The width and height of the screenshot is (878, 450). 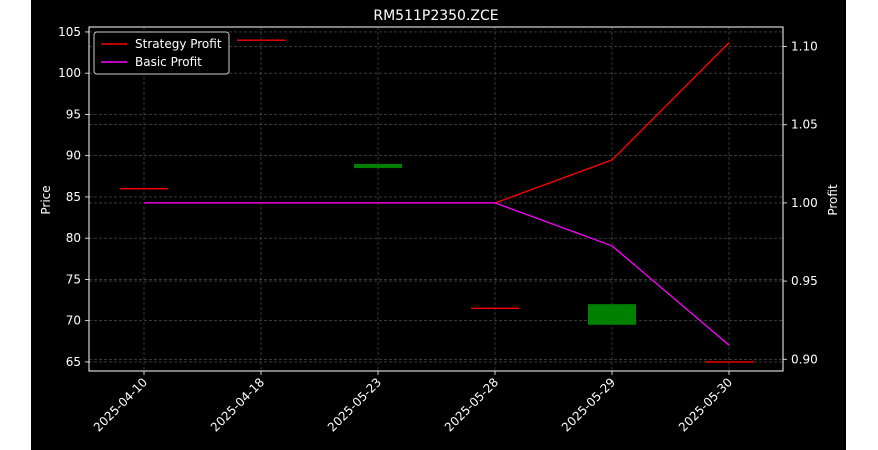 What do you see at coordinates (73, 362) in the screenshot?
I see `y-tick-label: 65` at bounding box center [73, 362].